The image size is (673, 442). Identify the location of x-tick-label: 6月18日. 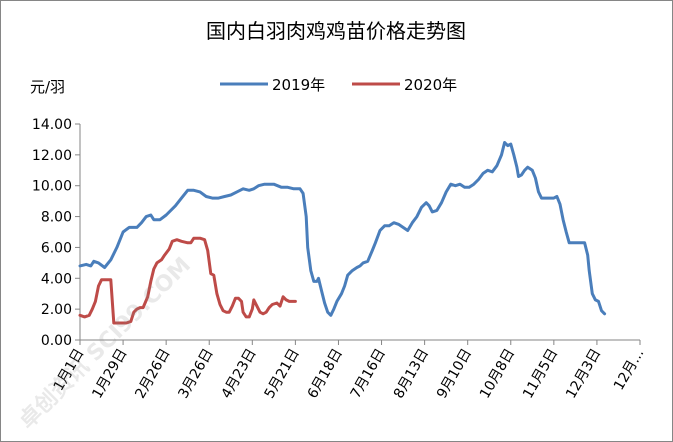
(325, 373).